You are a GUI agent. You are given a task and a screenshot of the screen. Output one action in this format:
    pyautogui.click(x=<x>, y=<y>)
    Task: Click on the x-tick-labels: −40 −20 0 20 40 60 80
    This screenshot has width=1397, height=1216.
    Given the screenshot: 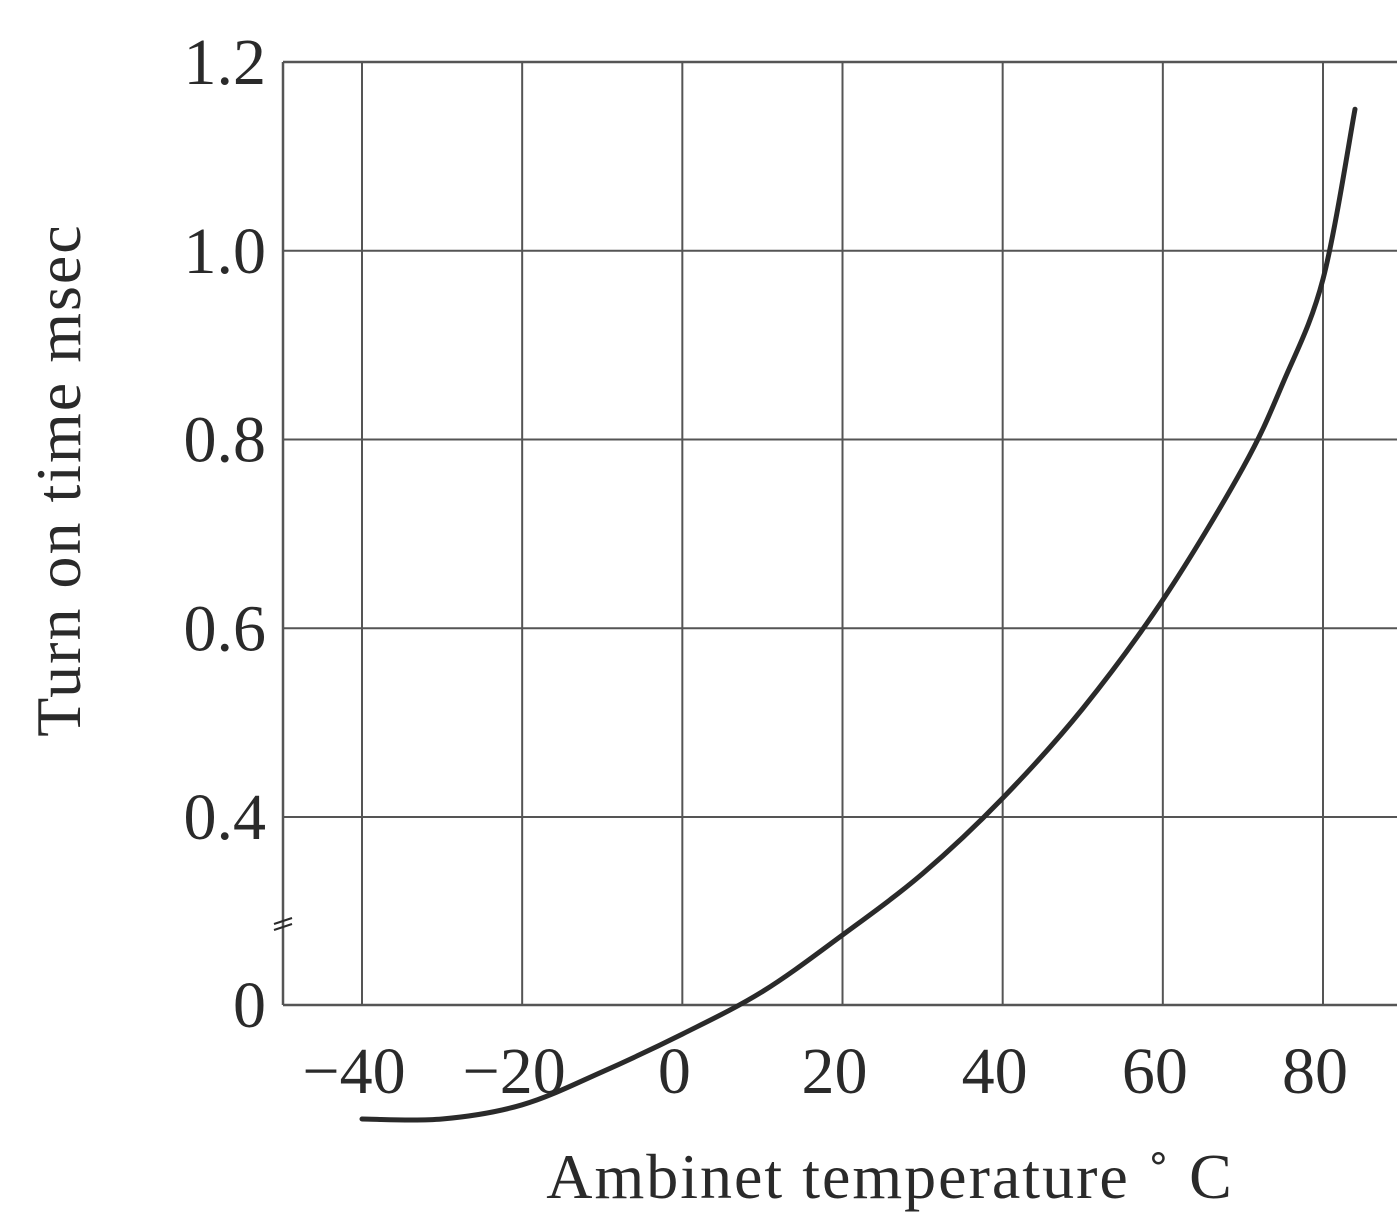 What is the action you would take?
    pyautogui.click(x=825, y=1071)
    